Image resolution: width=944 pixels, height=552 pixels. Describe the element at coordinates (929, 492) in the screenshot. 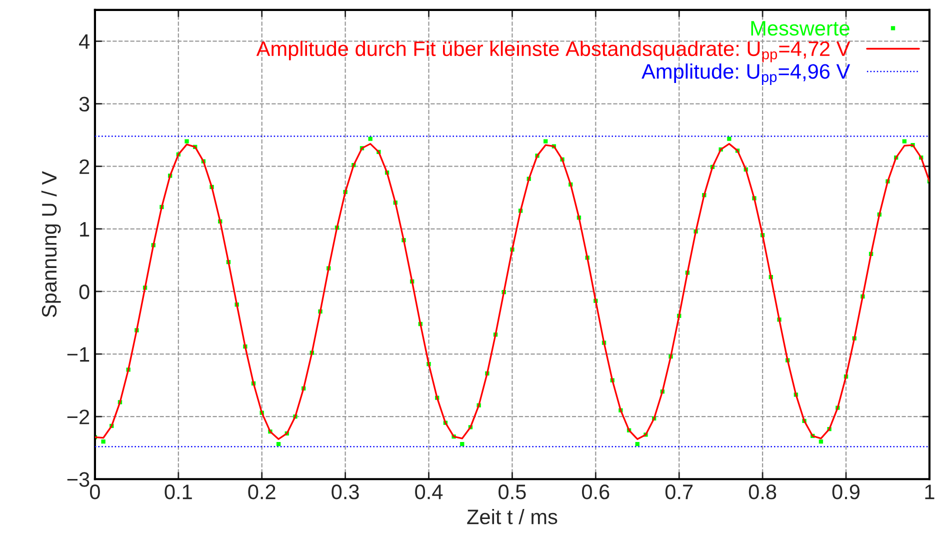

I see `x-tick-label: 1` at that location.